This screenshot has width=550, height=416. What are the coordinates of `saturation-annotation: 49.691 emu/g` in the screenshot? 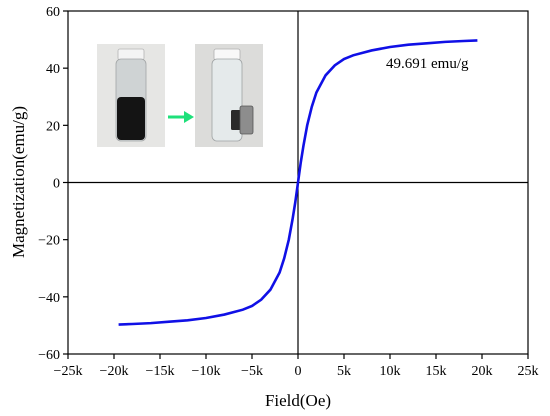 It's located at (427, 64).